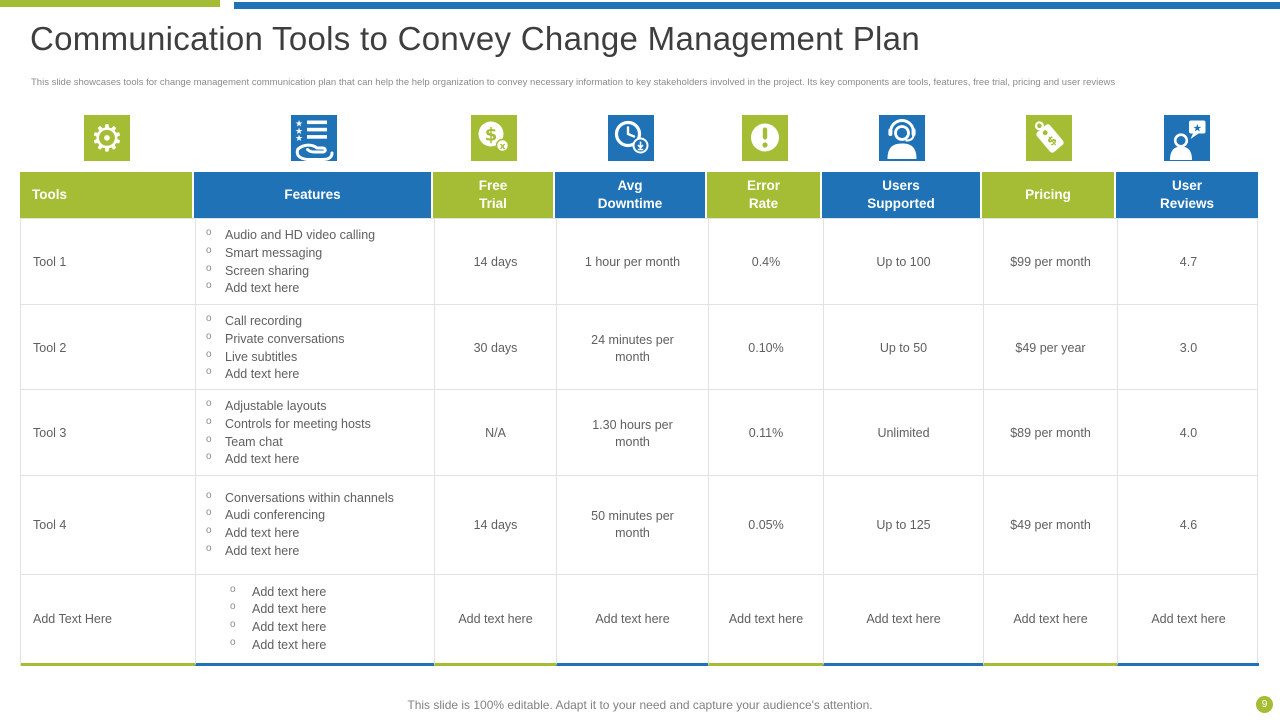  What do you see at coordinates (1049, 138) in the screenshot?
I see `price-tag-icon: $` at bounding box center [1049, 138].